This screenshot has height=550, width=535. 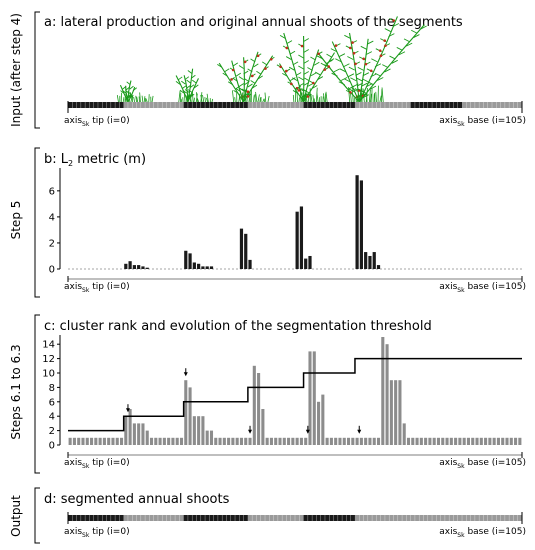 What do you see at coordinates (37, 515) in the screenshot?
I see `panel-d-bracket` at bounding box center [37, 515].